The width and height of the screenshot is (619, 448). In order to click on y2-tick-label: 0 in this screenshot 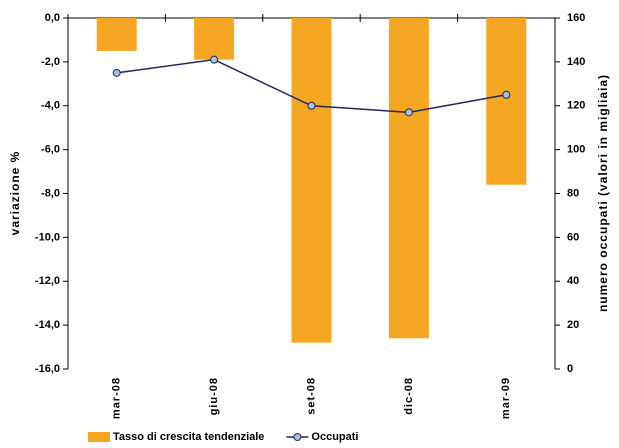, I will do `click(570, 369)`.